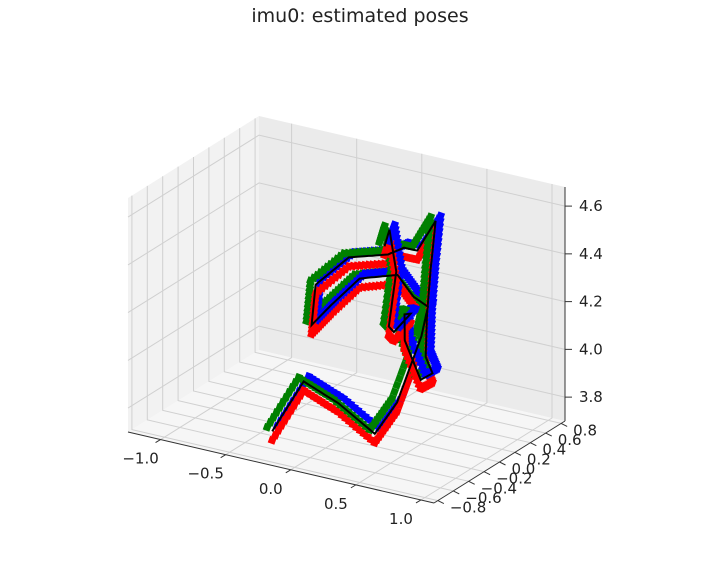  I want to click on z-tick-label: 3.8, so click(591, 397).